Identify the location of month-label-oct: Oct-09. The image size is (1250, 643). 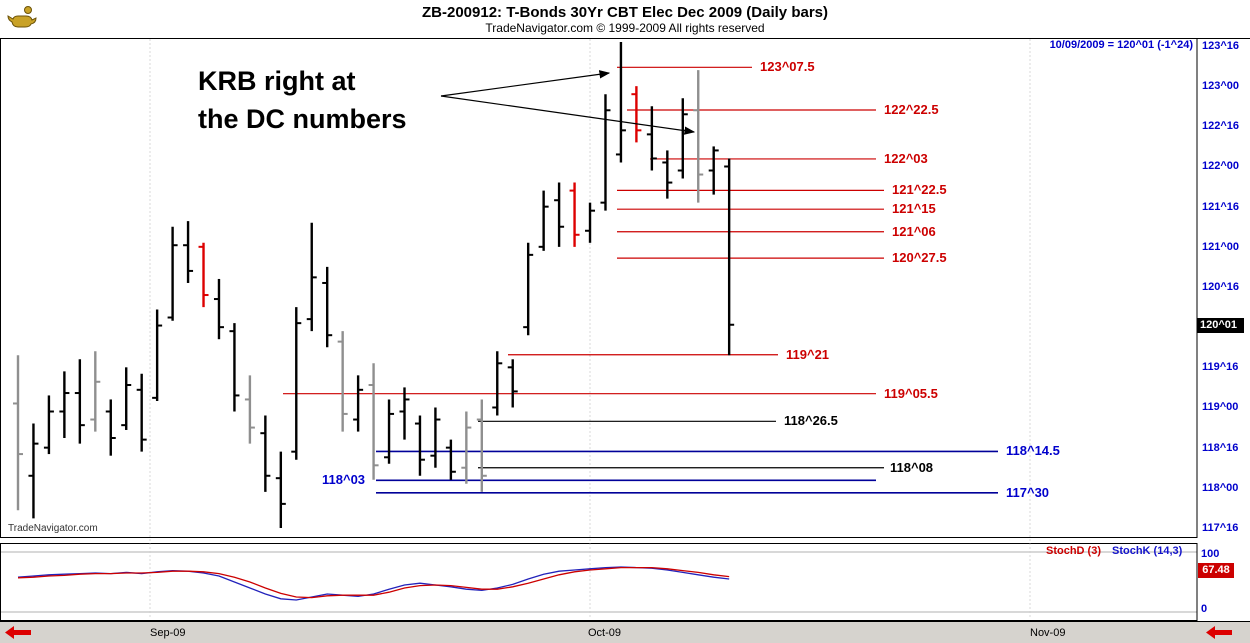
(605, 633).